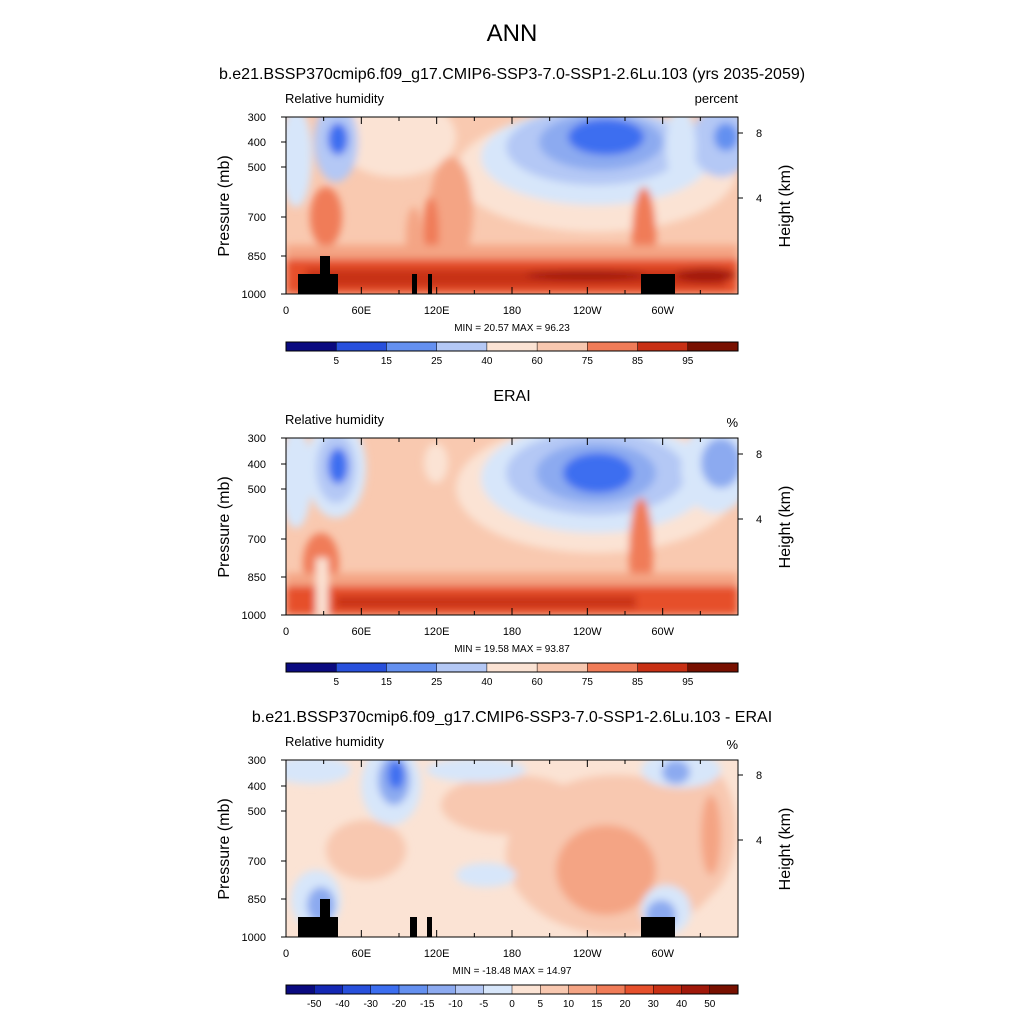  Describe the element at coordinates (512, 205) in the screenshot. I see `panel-1-field` at that location.